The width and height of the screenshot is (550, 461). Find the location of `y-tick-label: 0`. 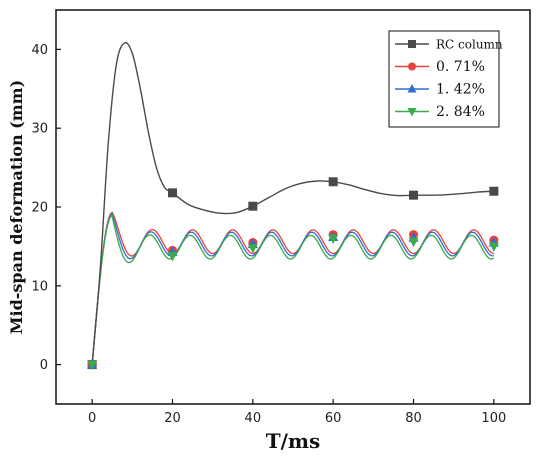

y-tick-label: 0 is located at coordinates (44, 365).